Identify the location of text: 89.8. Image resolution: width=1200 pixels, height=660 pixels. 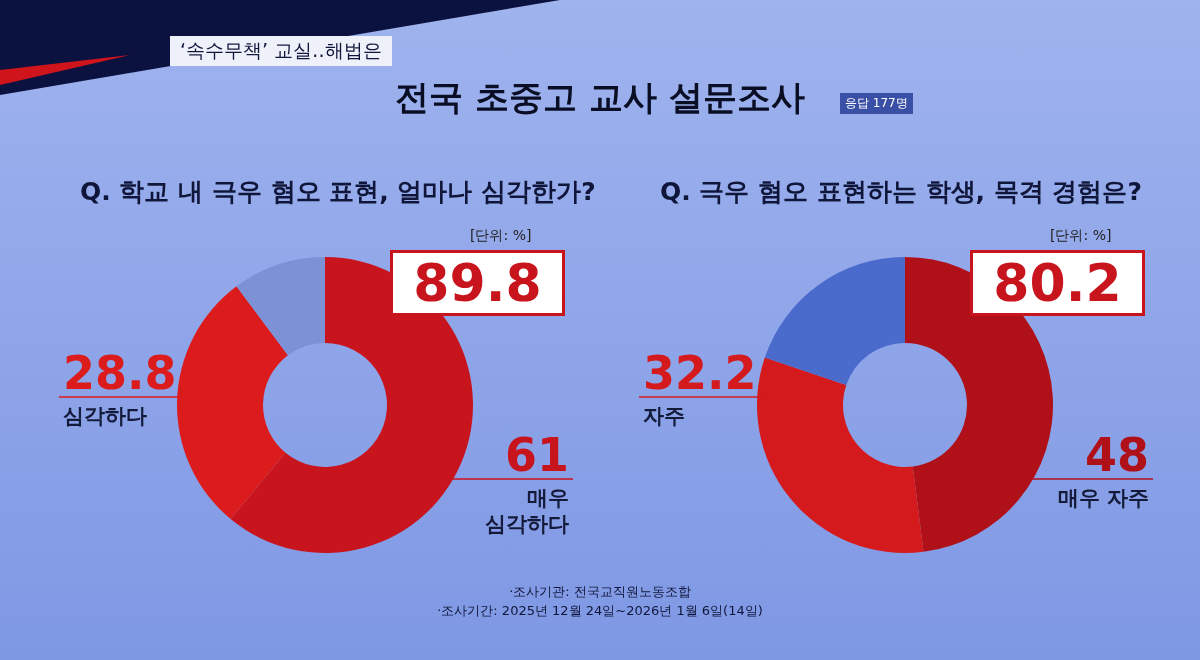
(477, 283).